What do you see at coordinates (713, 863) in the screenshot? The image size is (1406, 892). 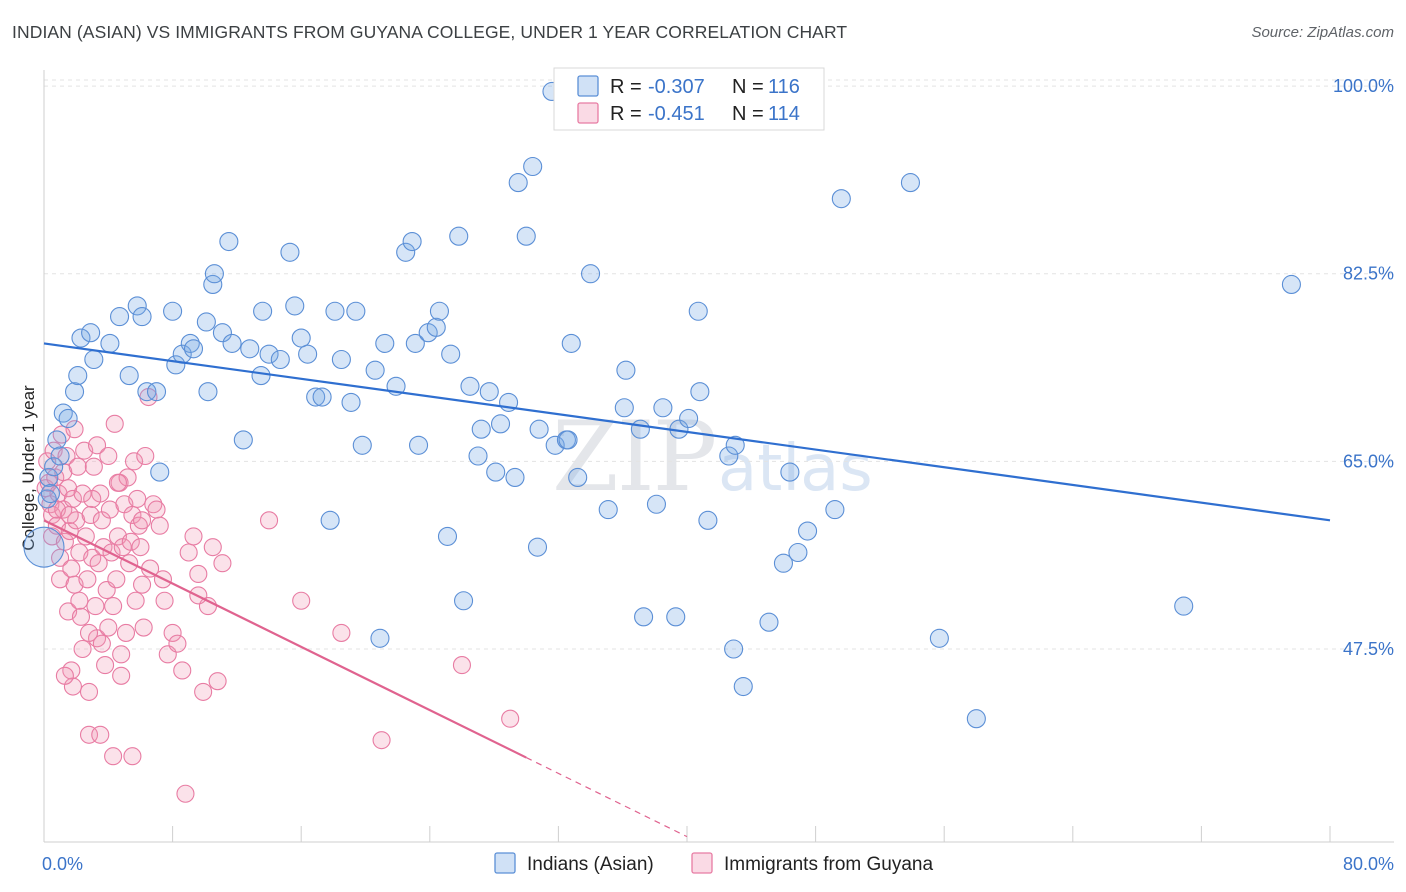 I see `series-legend: Indians (Asian) Immigrants from Guyana` at bounding box center [713, 863].